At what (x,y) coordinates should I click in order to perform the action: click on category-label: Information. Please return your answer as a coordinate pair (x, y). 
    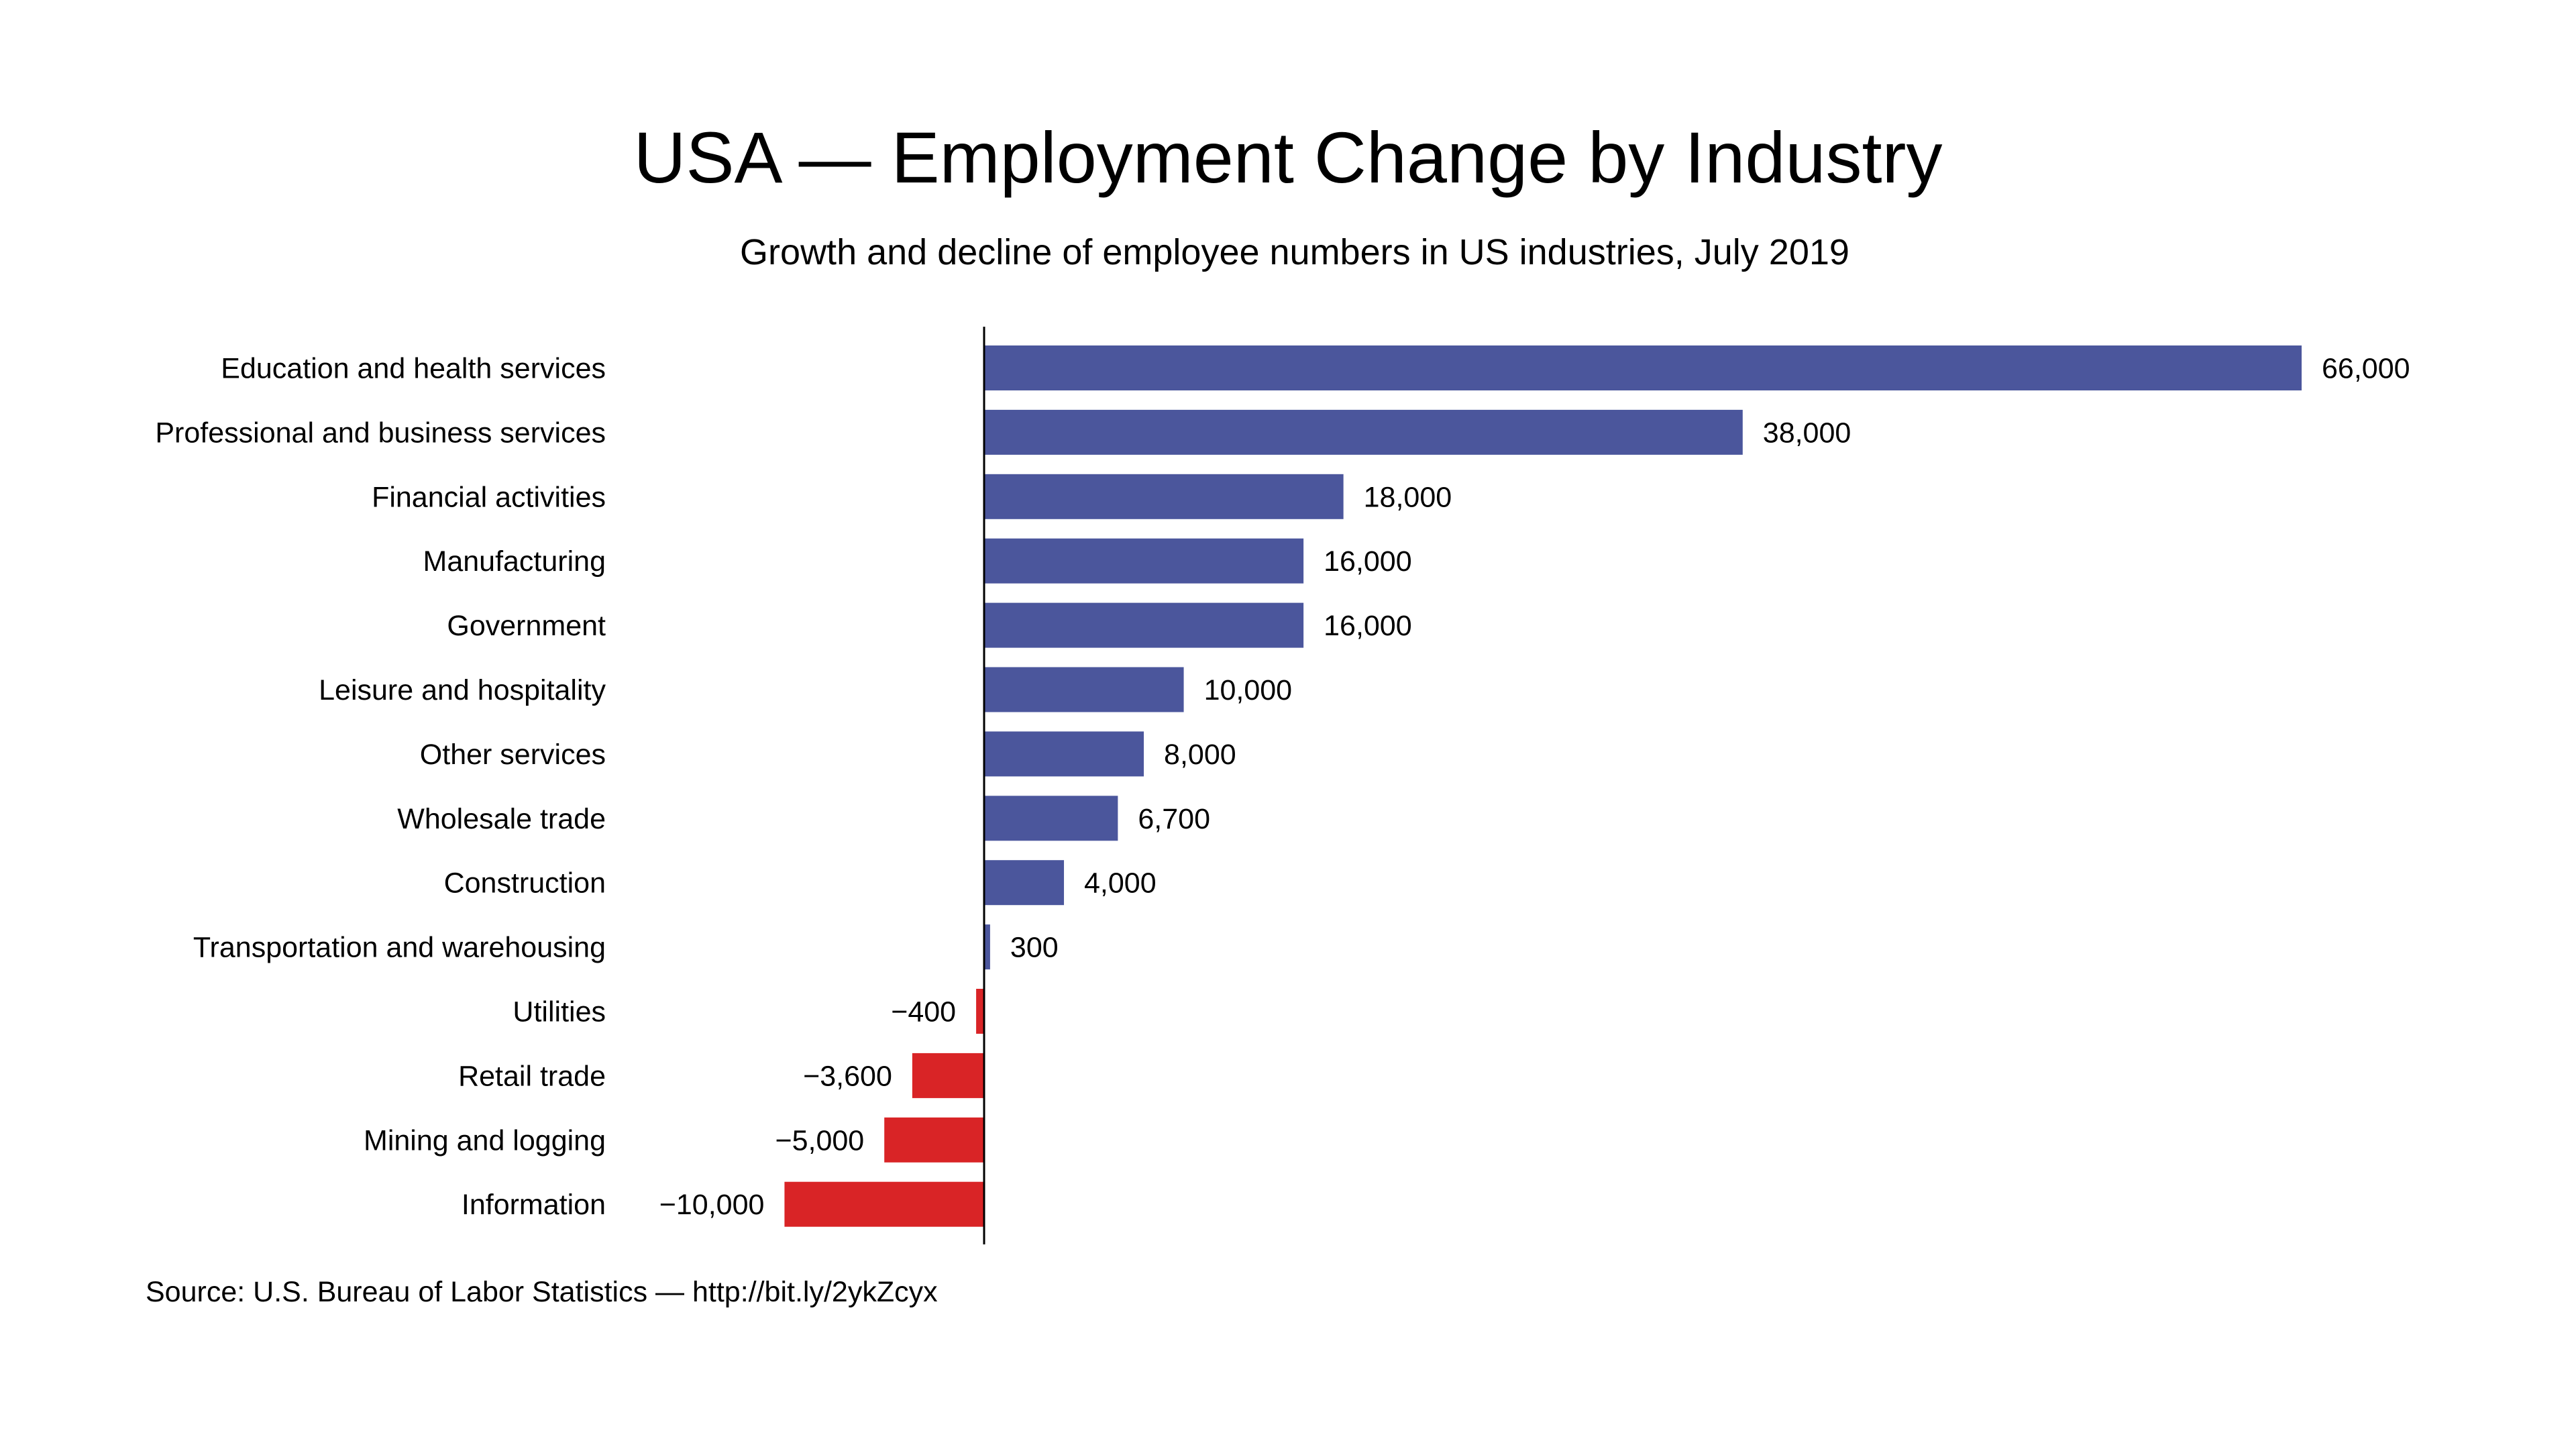
    Looking at the image, I should click on (534, 1205).